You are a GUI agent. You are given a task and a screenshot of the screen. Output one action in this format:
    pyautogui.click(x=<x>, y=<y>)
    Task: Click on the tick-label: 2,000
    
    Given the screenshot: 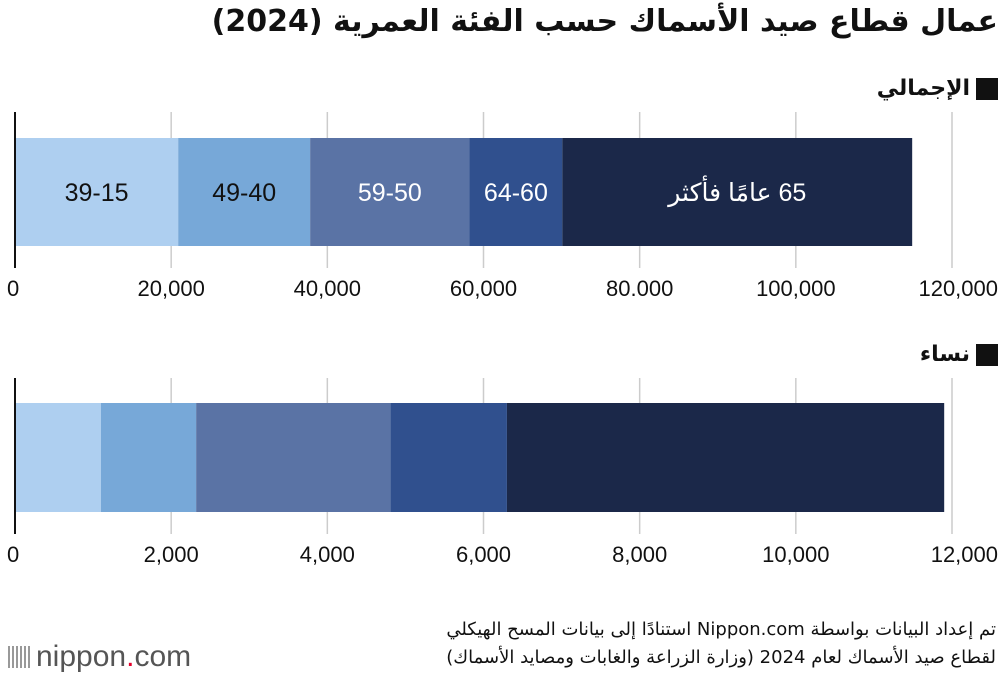 What is the action you would take?
    pyautogui.click(x=171, y=554)
    